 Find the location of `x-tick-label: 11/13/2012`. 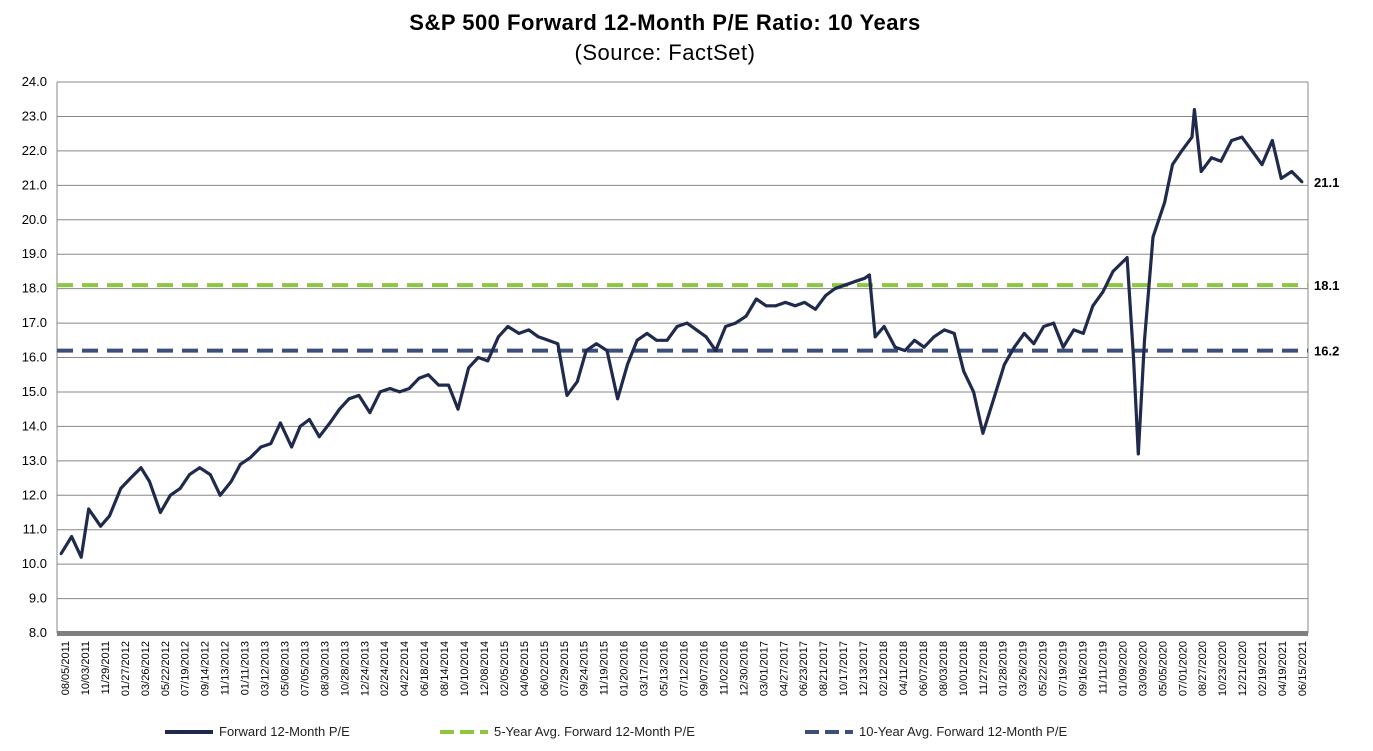

x-tick-label: 11/13/2012 is located at coordinates (226, 668).